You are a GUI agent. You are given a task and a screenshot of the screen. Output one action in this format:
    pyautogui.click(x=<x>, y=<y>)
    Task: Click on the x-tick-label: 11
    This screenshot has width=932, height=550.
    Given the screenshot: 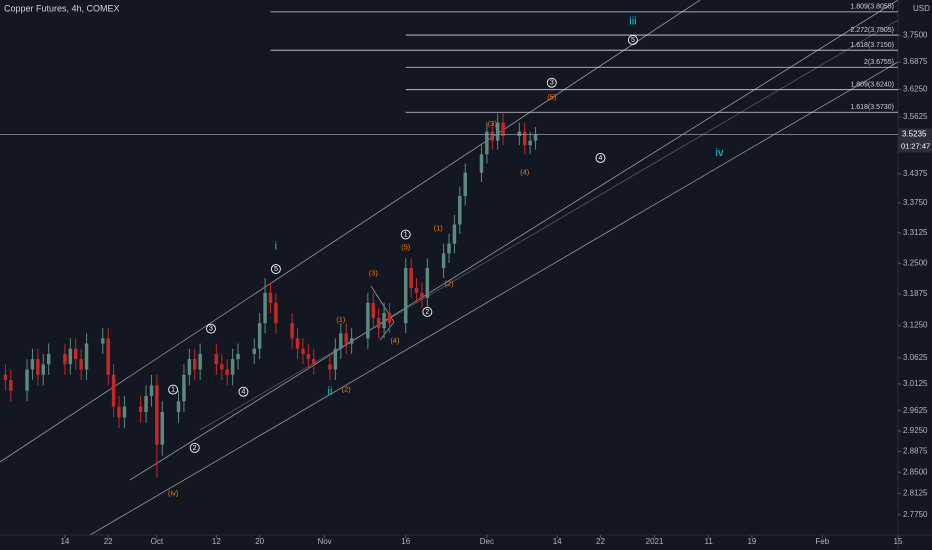 What is the action you would take?
    pyautogui.click(x=709, y=541)
    